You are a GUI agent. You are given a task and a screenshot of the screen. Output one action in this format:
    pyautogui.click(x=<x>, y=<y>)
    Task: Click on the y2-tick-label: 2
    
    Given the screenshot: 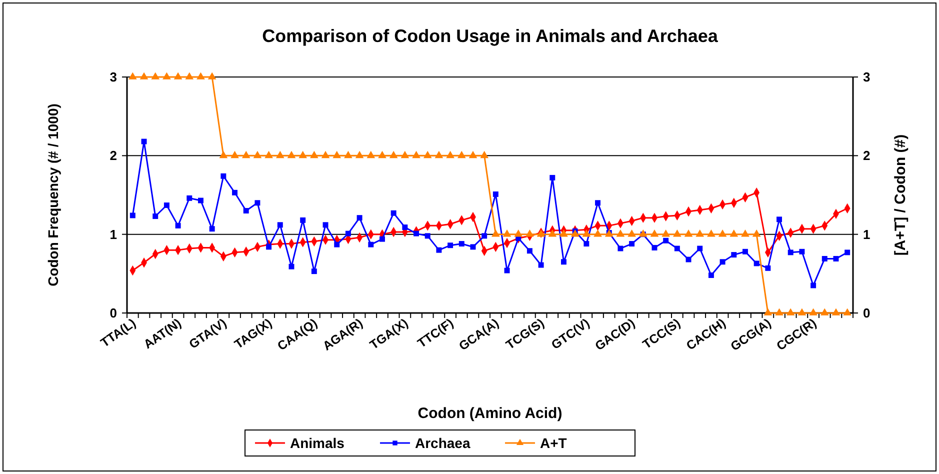 What is the action you would take?
    pyautogui.click(x=866, y=156)
    